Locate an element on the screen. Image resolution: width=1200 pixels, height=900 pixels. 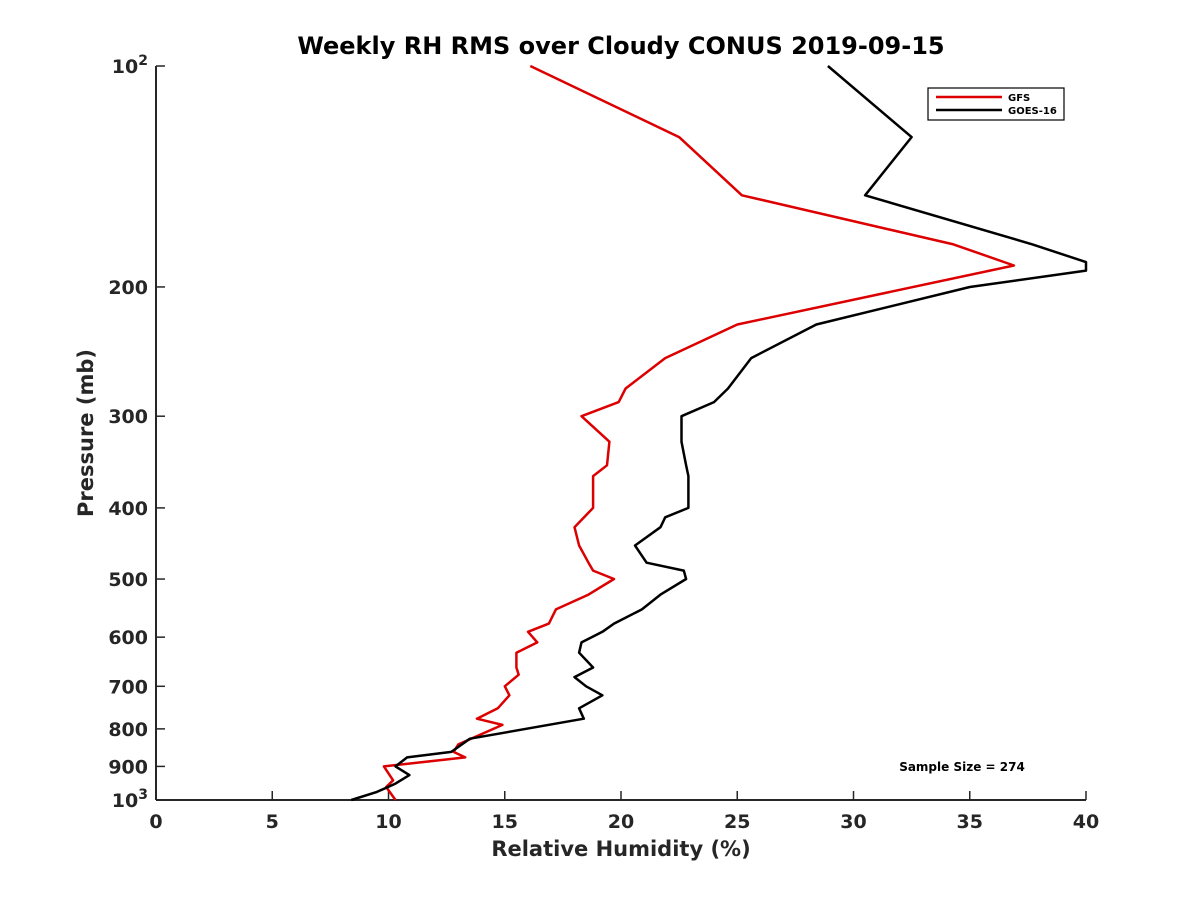
x-tick-label: 15 is located at coordinates (505, 822).